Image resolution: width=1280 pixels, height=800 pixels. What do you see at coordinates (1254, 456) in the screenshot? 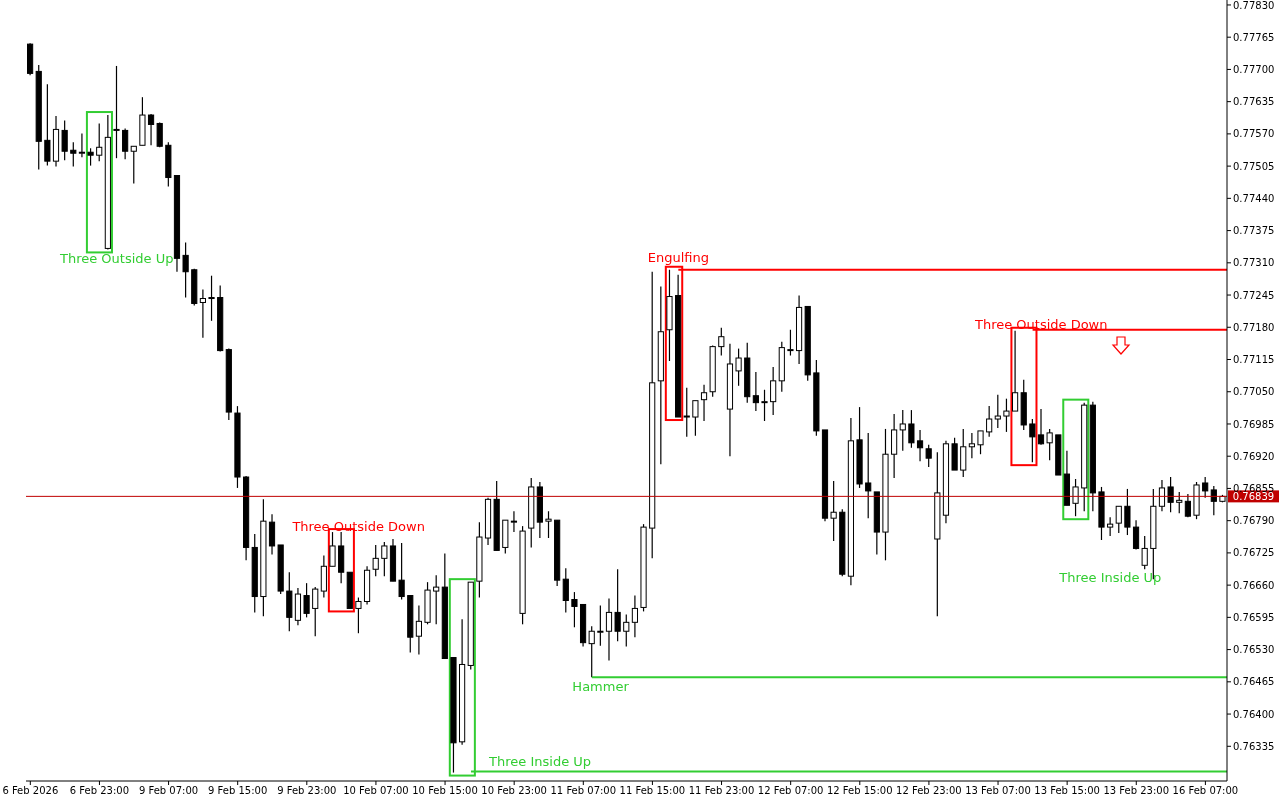
I see `y-tick-label: 0.76920` at bounding box center [1254, 456].